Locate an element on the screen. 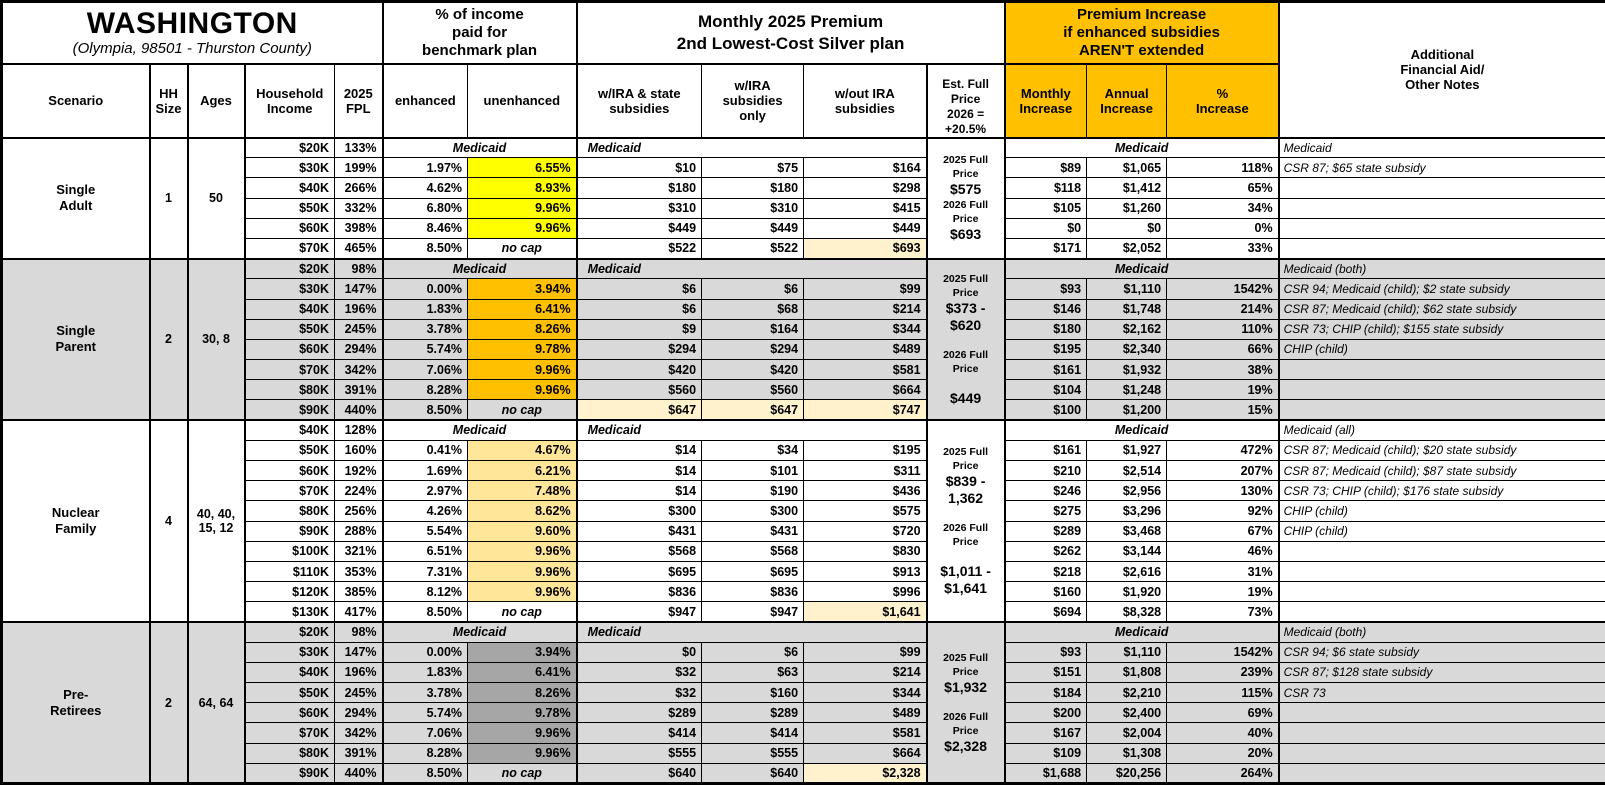  premium-ira-state-cell: $695 is located at coordinates (639, 571).